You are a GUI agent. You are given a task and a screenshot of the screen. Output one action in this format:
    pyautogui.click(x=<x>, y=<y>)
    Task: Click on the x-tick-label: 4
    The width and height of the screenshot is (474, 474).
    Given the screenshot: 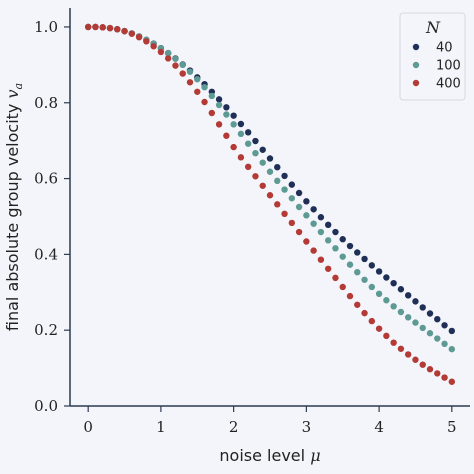 What is the action you would take?
    pyautogui.click(x=379, y=427)
    